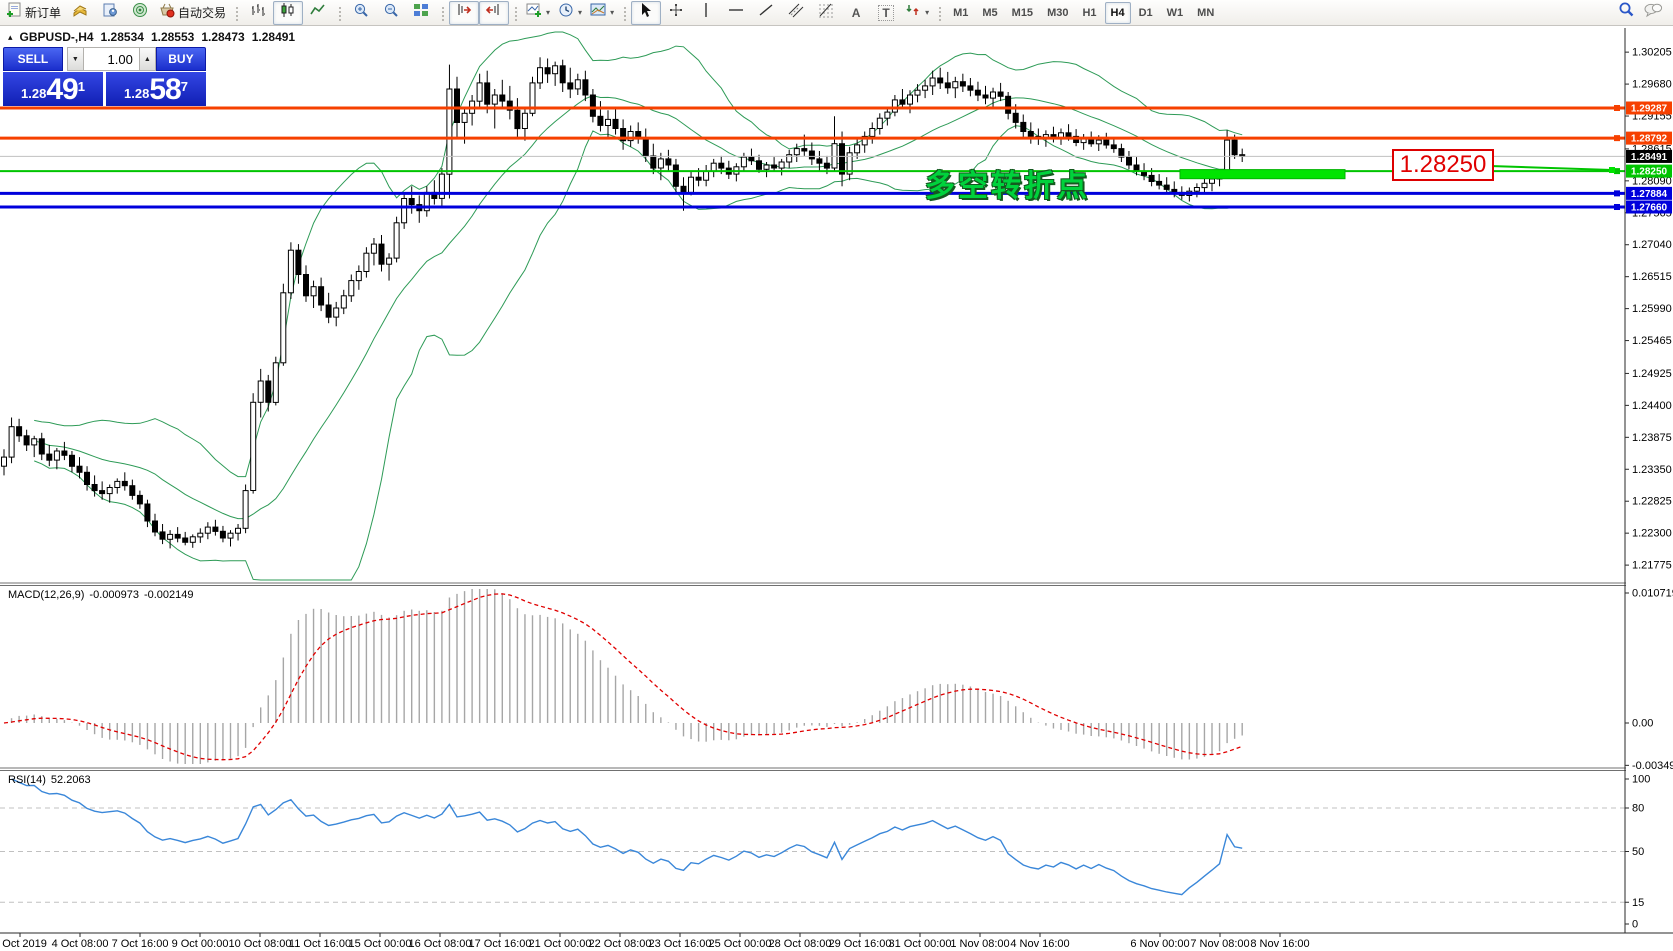 This screenshot has width=1673, height=951. I want to click on highlight-rectangle-object, so click(1262, 174).